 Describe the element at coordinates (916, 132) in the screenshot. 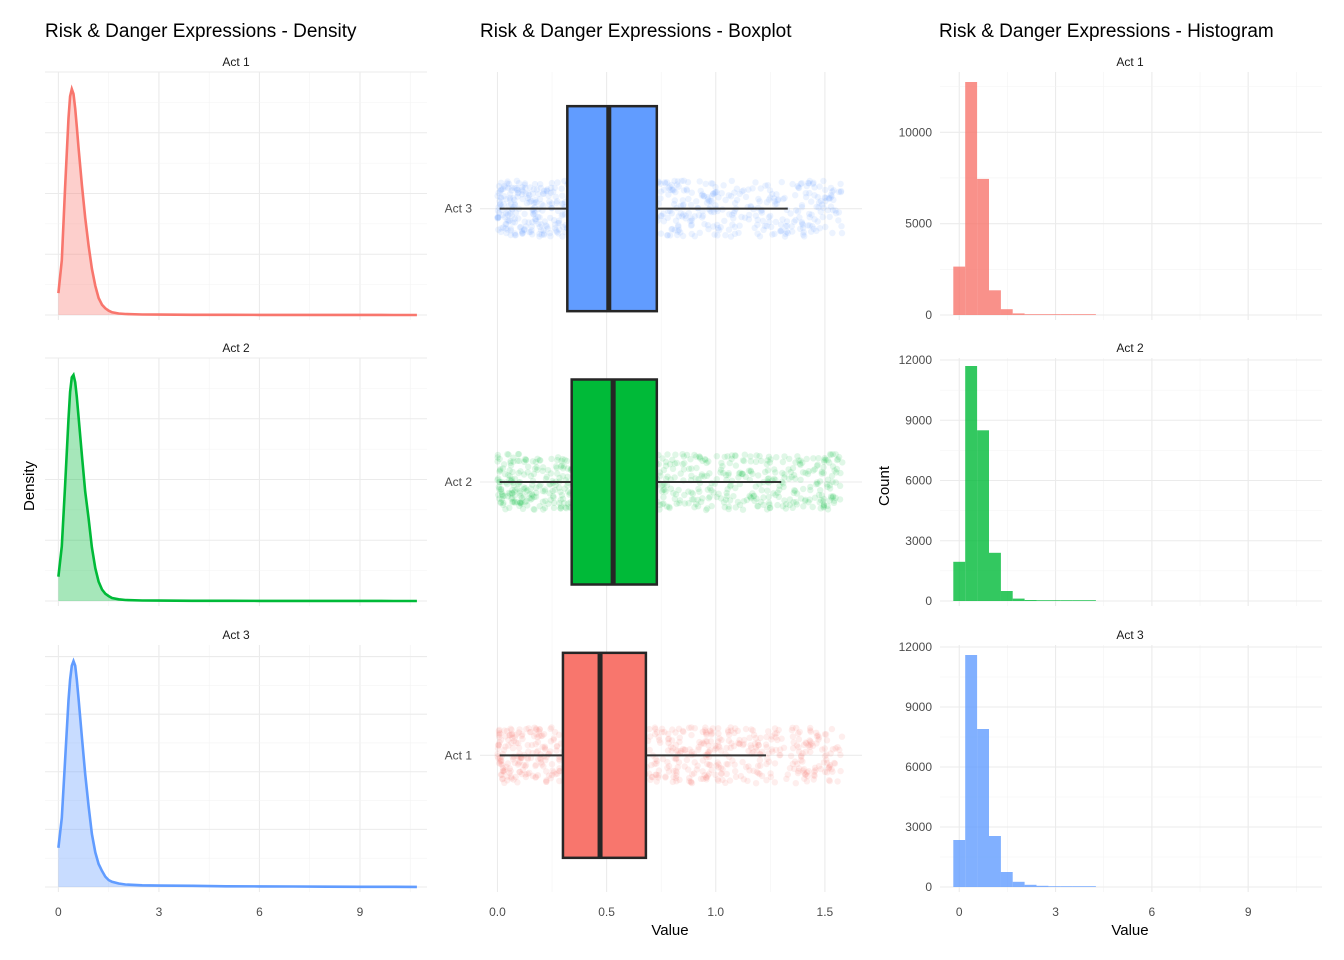

I see `histogram-y-tick-label: 10000` at that location.